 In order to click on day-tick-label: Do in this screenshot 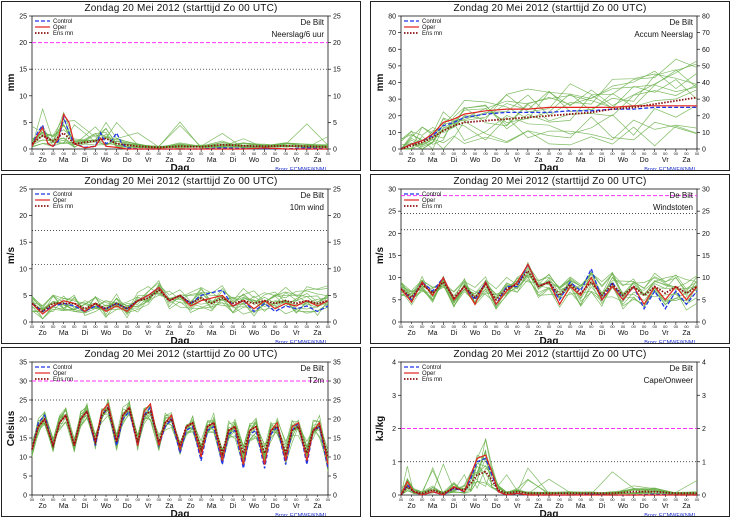, I will do `click(644, 506)`.